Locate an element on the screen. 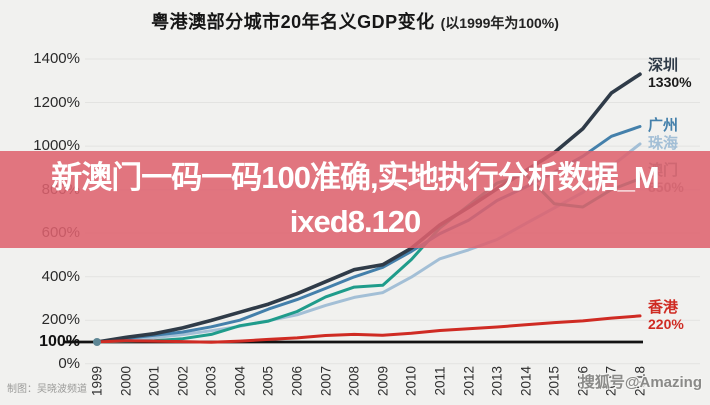 Image resolution: width=710 pixels, height=405 pixels. series-endlabel-广州: 广州 is located at coordinates (679, 125).